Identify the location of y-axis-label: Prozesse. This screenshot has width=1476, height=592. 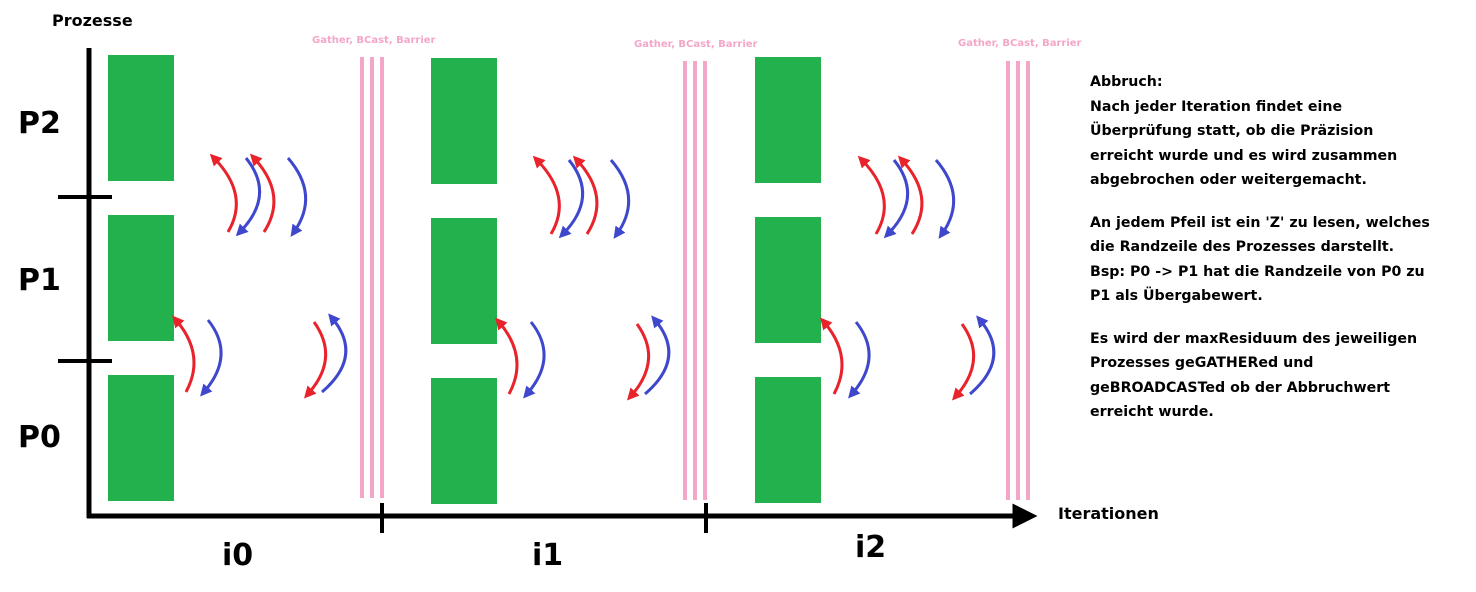
(92, 20).